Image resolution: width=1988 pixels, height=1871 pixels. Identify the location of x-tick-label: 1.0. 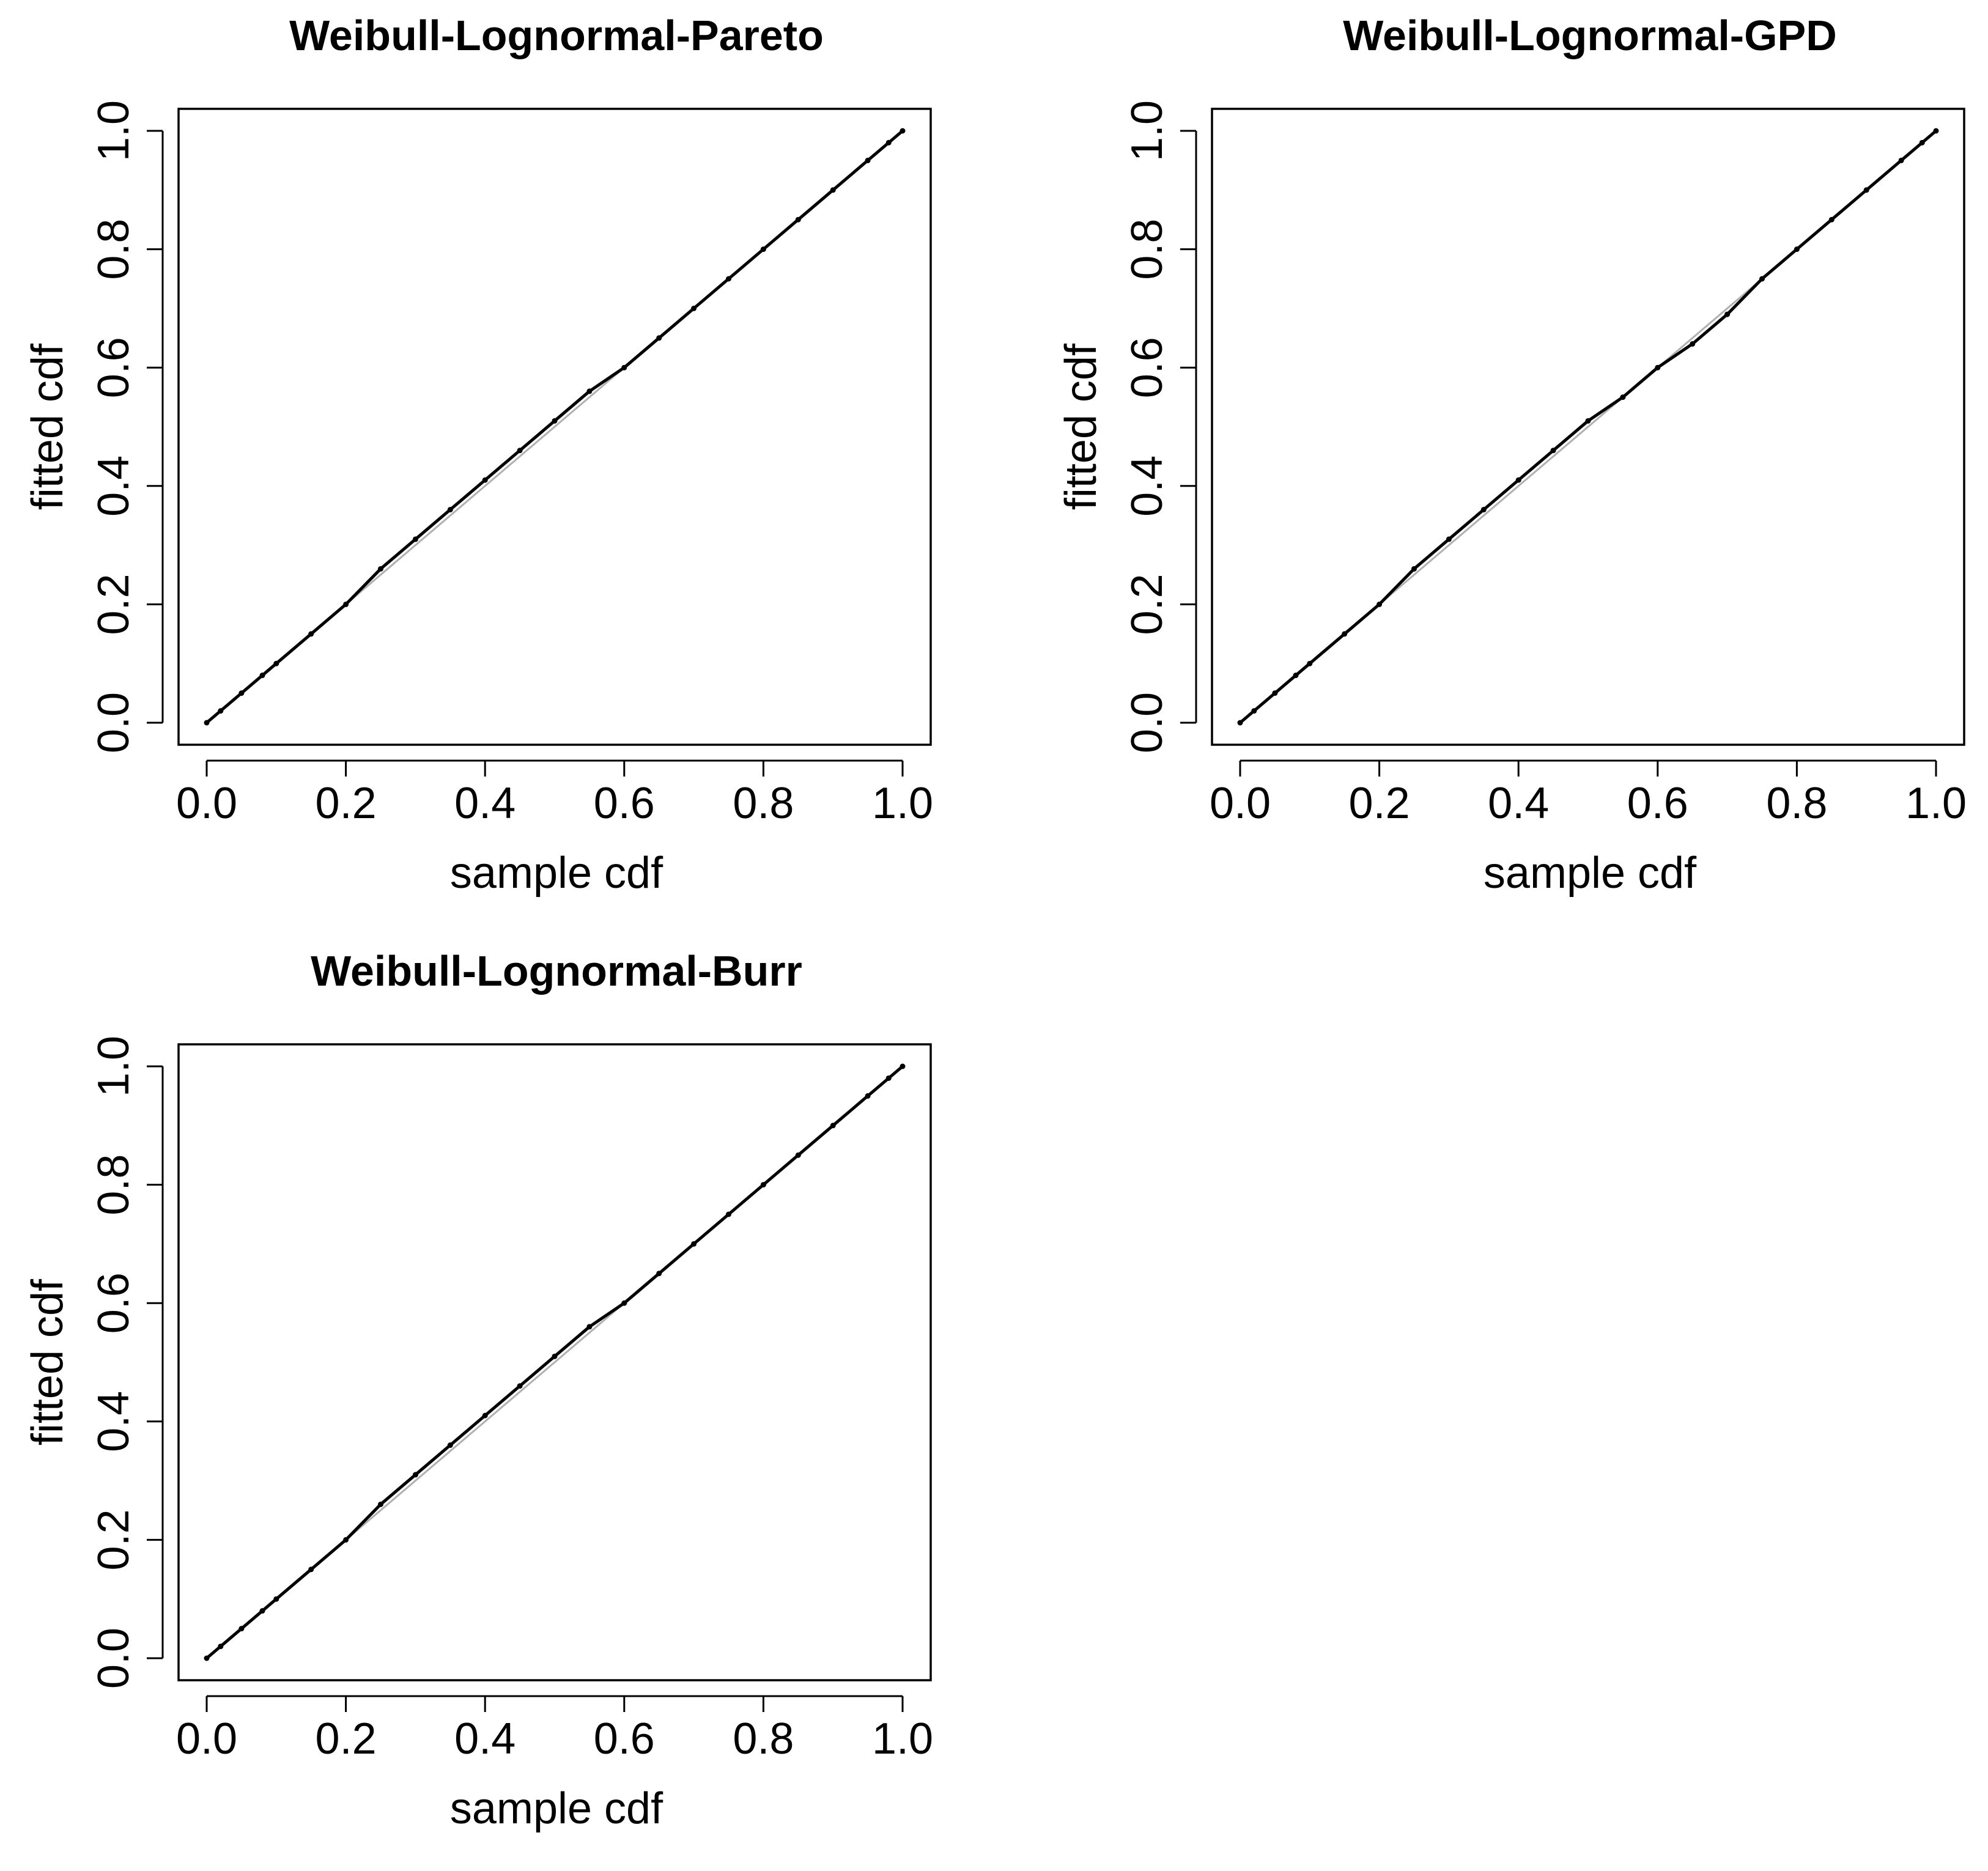
(902, 1739).